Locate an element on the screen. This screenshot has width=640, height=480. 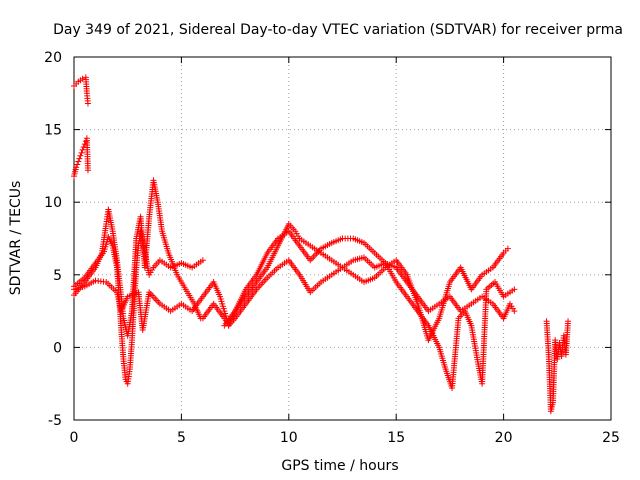
x-tick-label: 10 is located at coordinates (289, 438).